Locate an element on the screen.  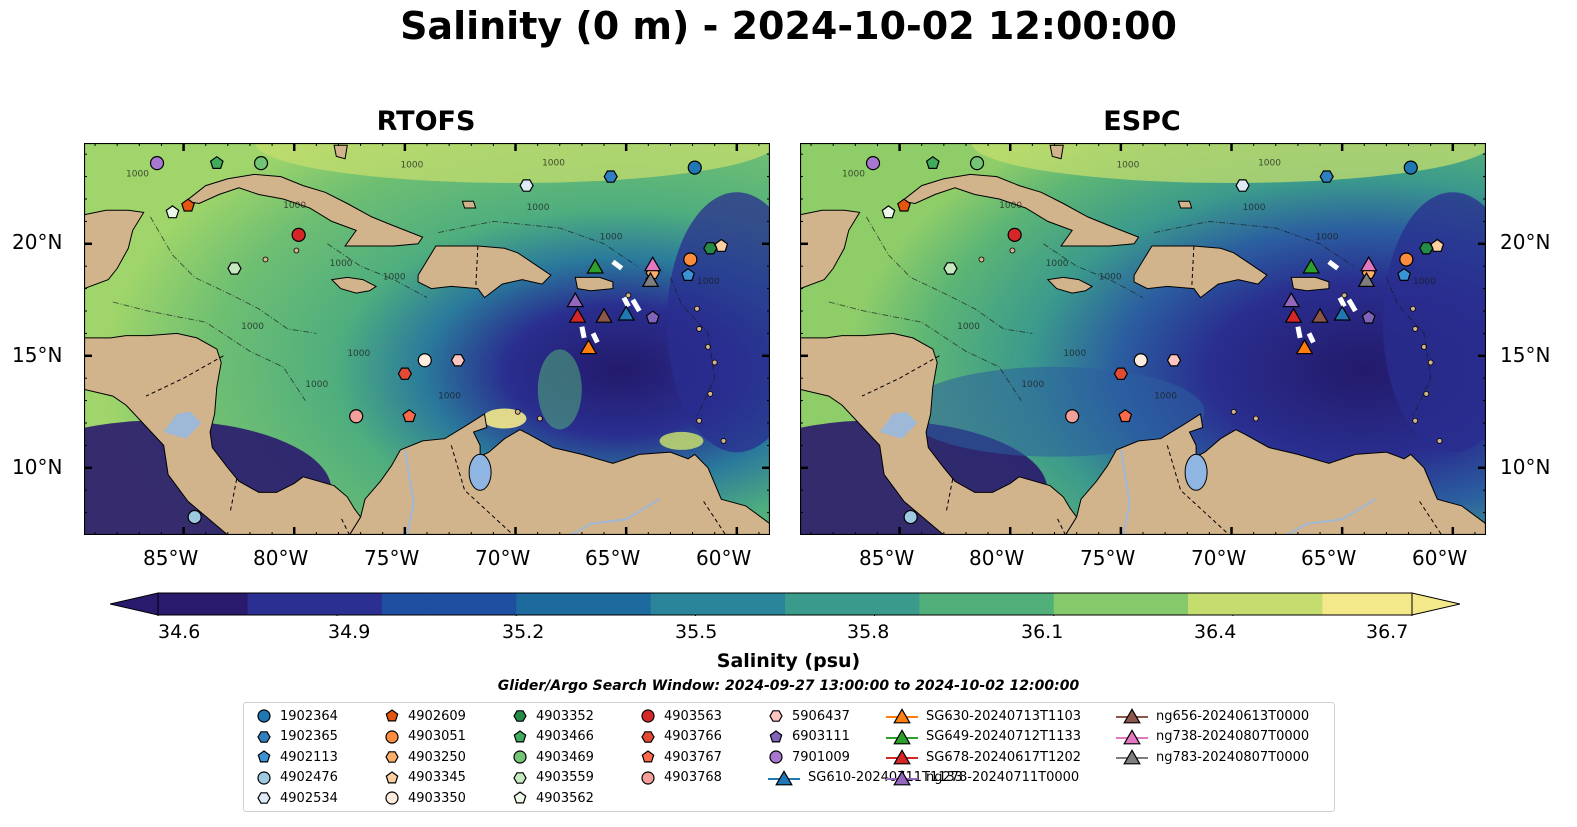
panel-title-rtofs: RTOFS is located at coordinates (426, 121).